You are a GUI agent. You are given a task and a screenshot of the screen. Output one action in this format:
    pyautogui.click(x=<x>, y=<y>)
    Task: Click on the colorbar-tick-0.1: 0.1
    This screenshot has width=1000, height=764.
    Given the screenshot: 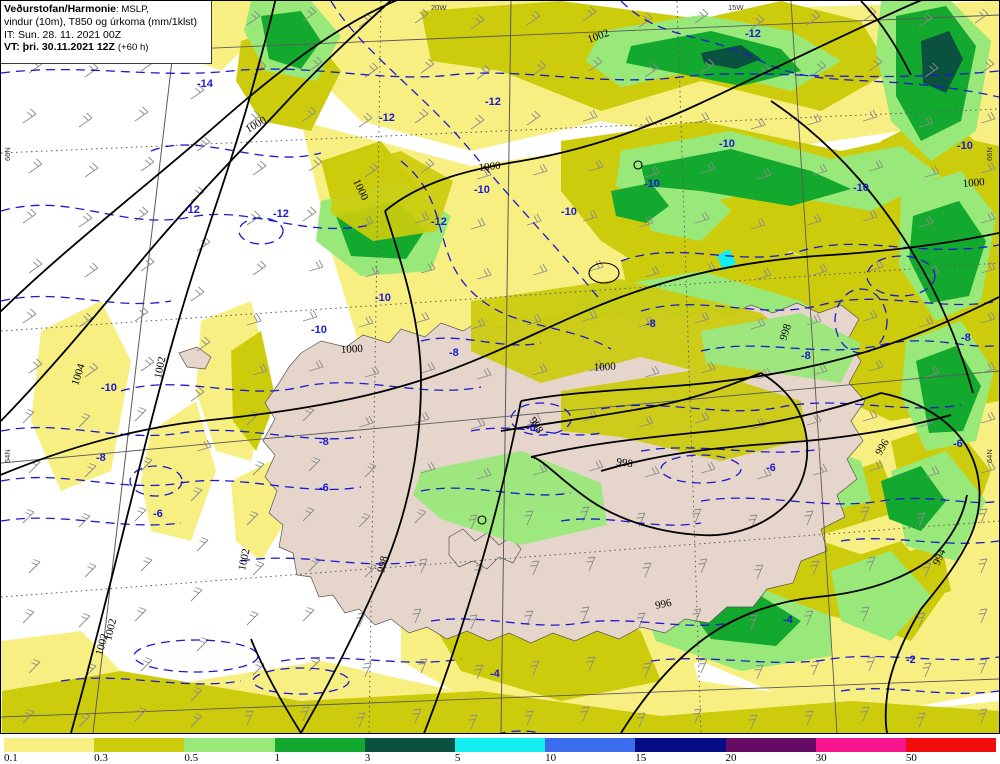 What is the action you would take?
    pyautogui.click(x=11, y=758)
    